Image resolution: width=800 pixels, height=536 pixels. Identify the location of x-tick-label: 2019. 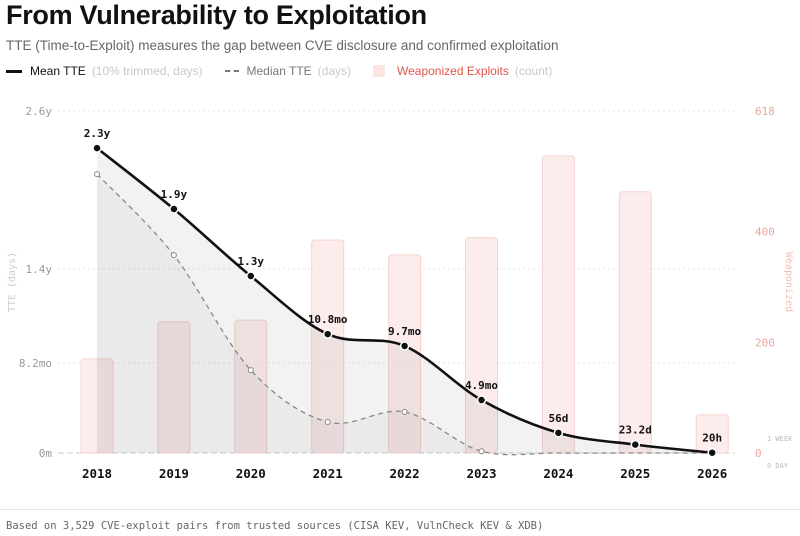
(174, 473).